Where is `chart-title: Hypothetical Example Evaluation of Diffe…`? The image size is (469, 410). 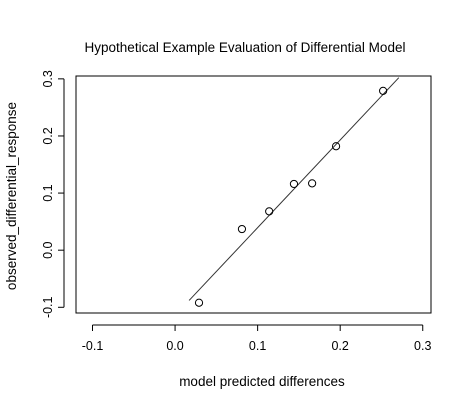
chart-title: Hypothetical Example Evaluation of Diffe… is located at coordinates (245, 47).